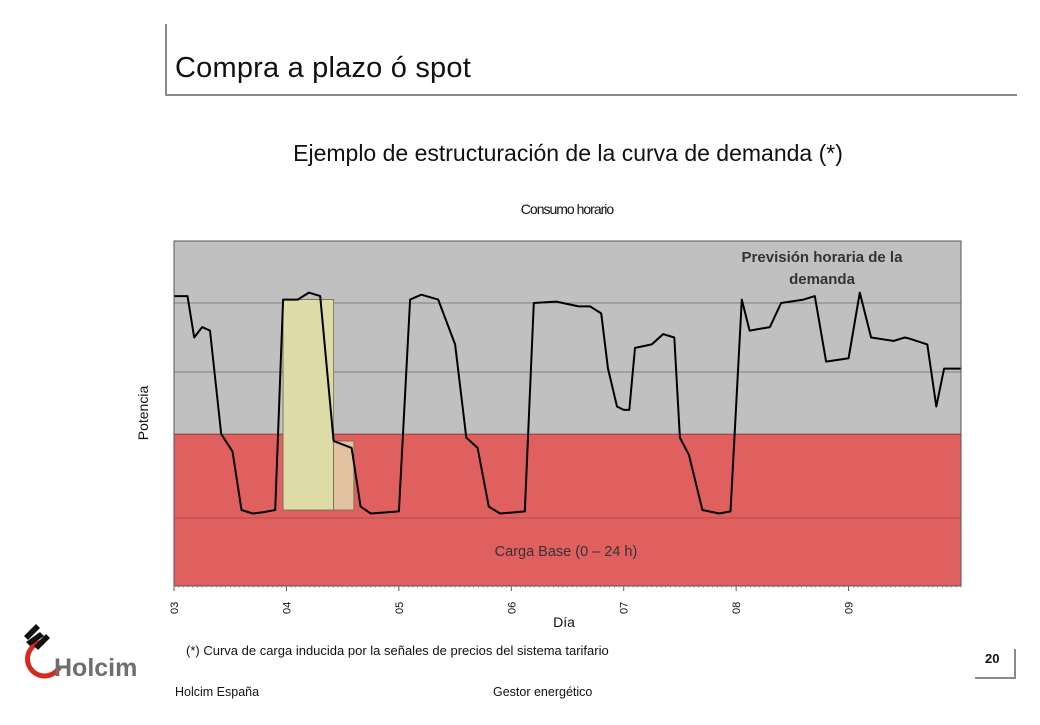 The width and height of the screenshot is (1040, 725). What do you see at coordinates (823, 257) in the screenshot?
I see `forecast-label-line1: Previsión horaria de la` at bounding box center [823, 257].